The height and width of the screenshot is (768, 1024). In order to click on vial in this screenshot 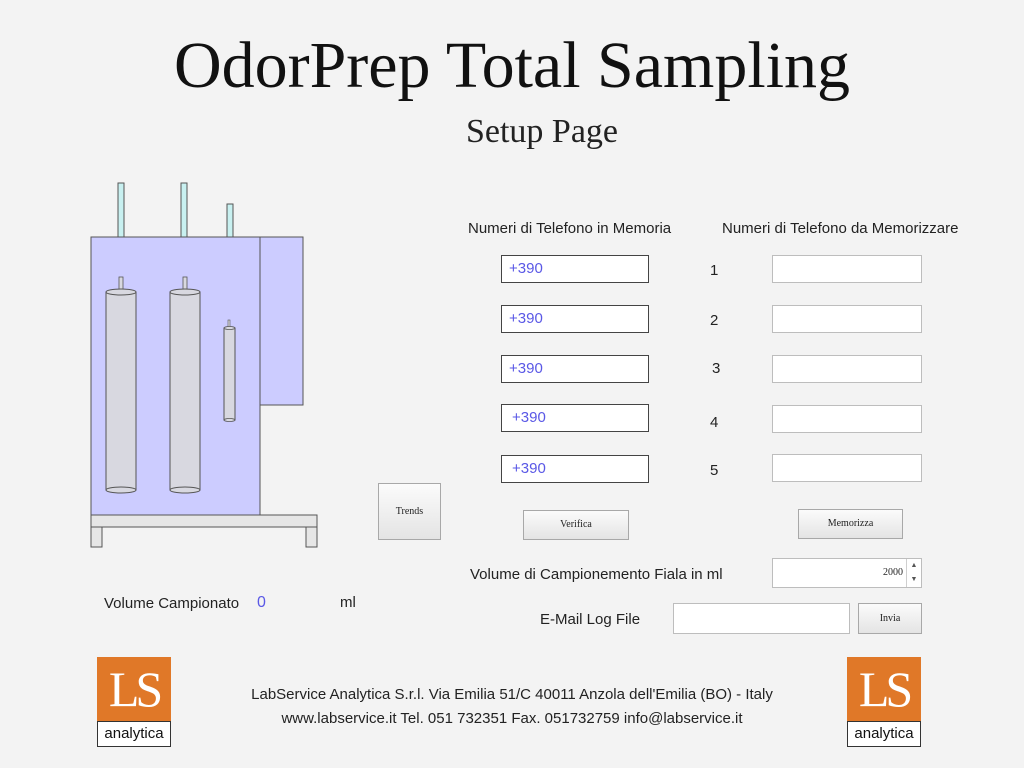, I will do `click(229, 374)`.